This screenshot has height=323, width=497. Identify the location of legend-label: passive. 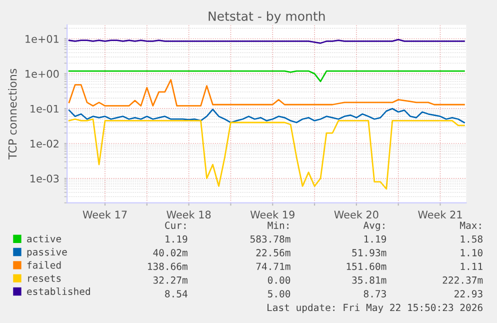
(47, 253).